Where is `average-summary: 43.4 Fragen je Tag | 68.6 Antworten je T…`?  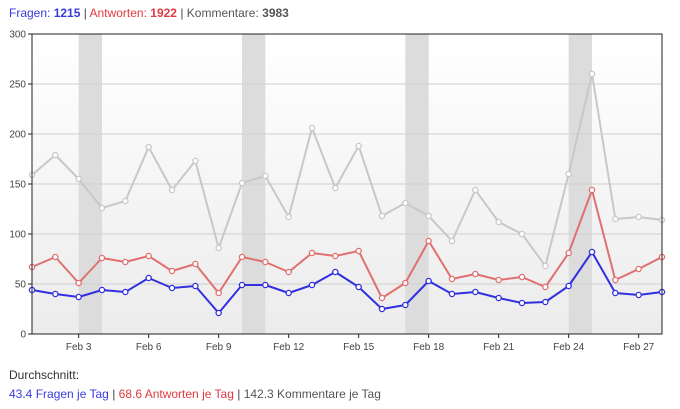 average-summary: 43.4 Fragen je Tag | 68.6 Antworten je T… is located at coordinates (195, 394).